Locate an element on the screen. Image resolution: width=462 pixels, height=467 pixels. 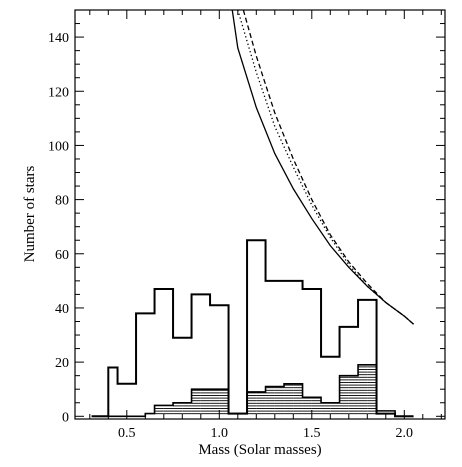
x-tick-label: 0.5 is located at coordinates (127, 433).